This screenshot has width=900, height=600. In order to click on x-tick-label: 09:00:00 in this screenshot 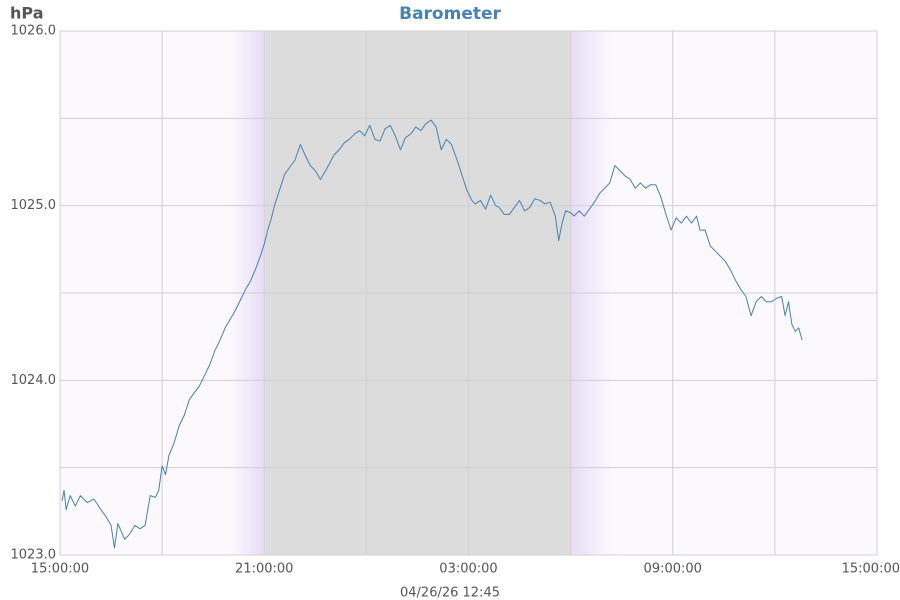, I will do `click(673, 569)`.